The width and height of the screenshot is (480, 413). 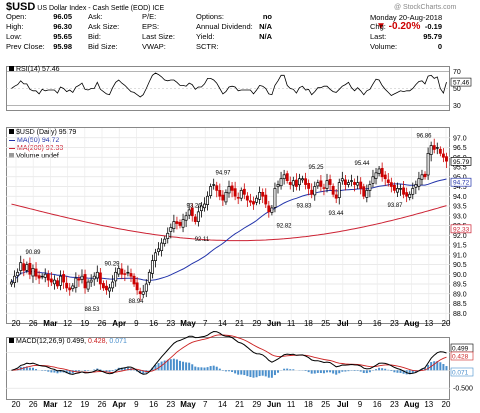 What do you see at coordinates (38, 69) in the screenshot?
I see `rsi-legend-label: RSI(14) 57.46` at bounding box center [38, 69].